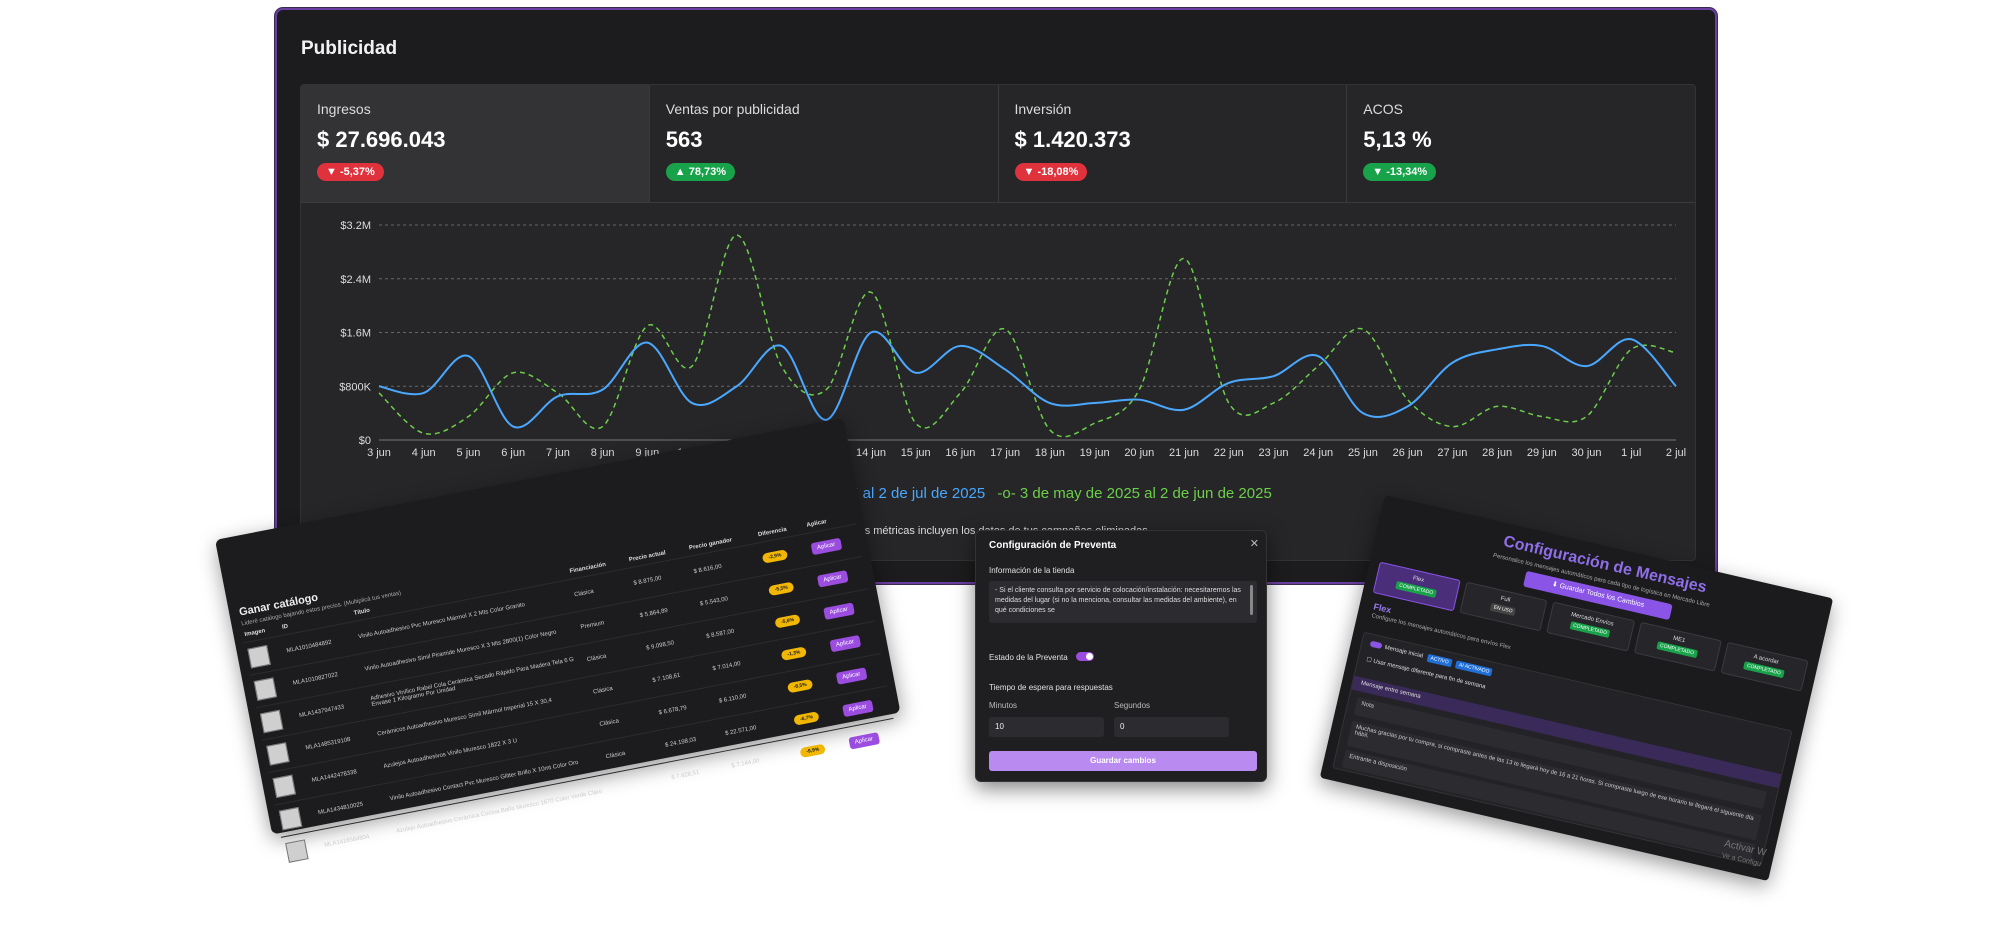 The image size is (2000, 938). Describe the element at coordinates (1400, 172) in the screenshot. I see `delta-badge: ▼ -13,34%` at that location.